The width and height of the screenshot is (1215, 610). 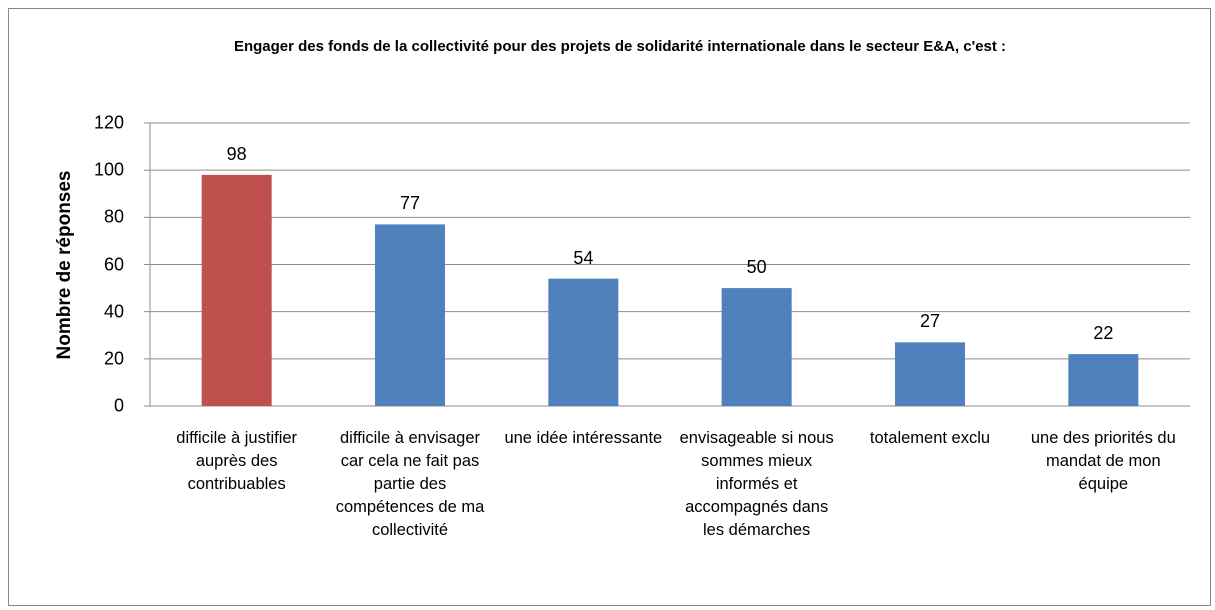 What do you see at coordinates (583, 257) in the screenshot?
I see `data-label: 54` at bounding box center [583, 257].